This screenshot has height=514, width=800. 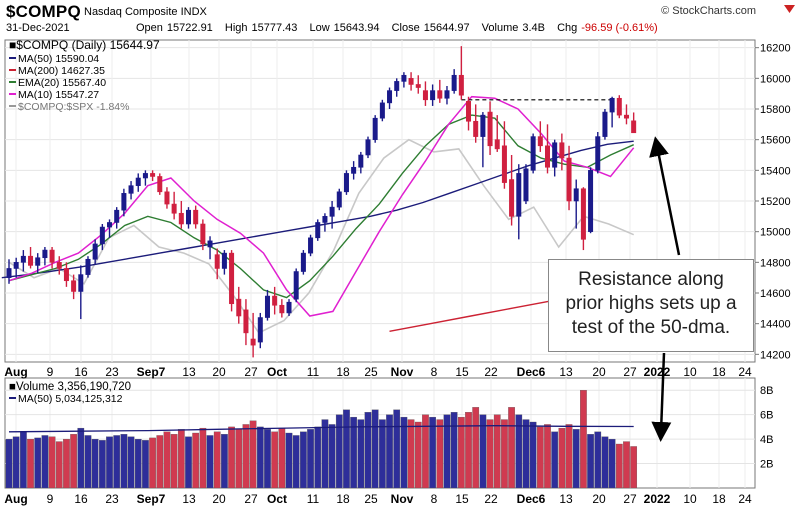 What do you see at coordinates (657, 499) in the screenshot?
I see `volume-x-tick-label: 2022` at bounding box center [657, 499].